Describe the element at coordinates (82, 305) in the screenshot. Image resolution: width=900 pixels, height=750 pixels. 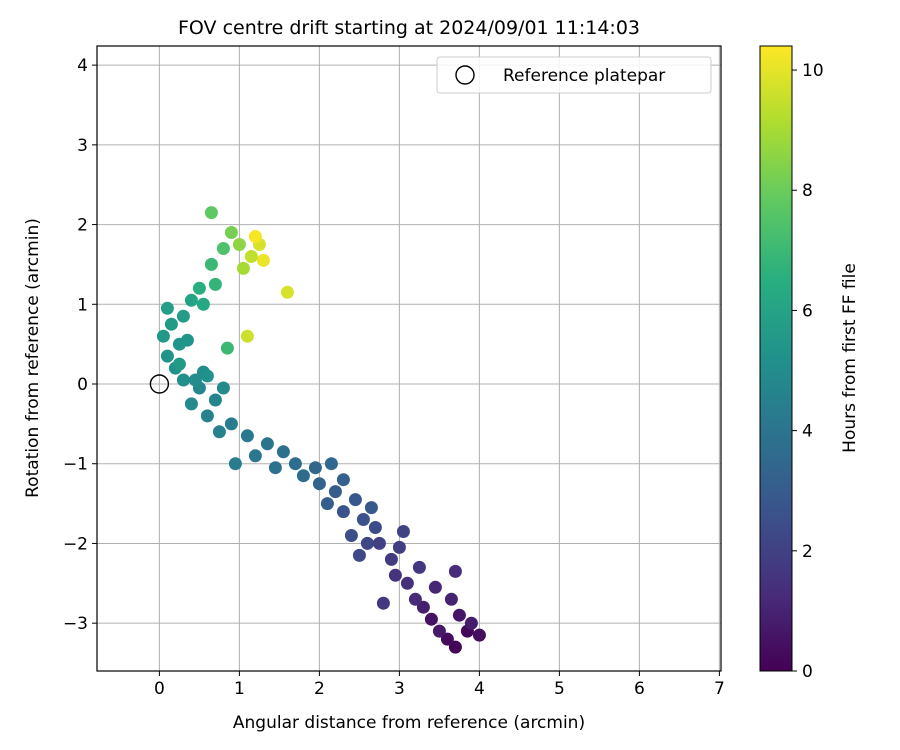
I see `y-tick-label: 1` at that location.